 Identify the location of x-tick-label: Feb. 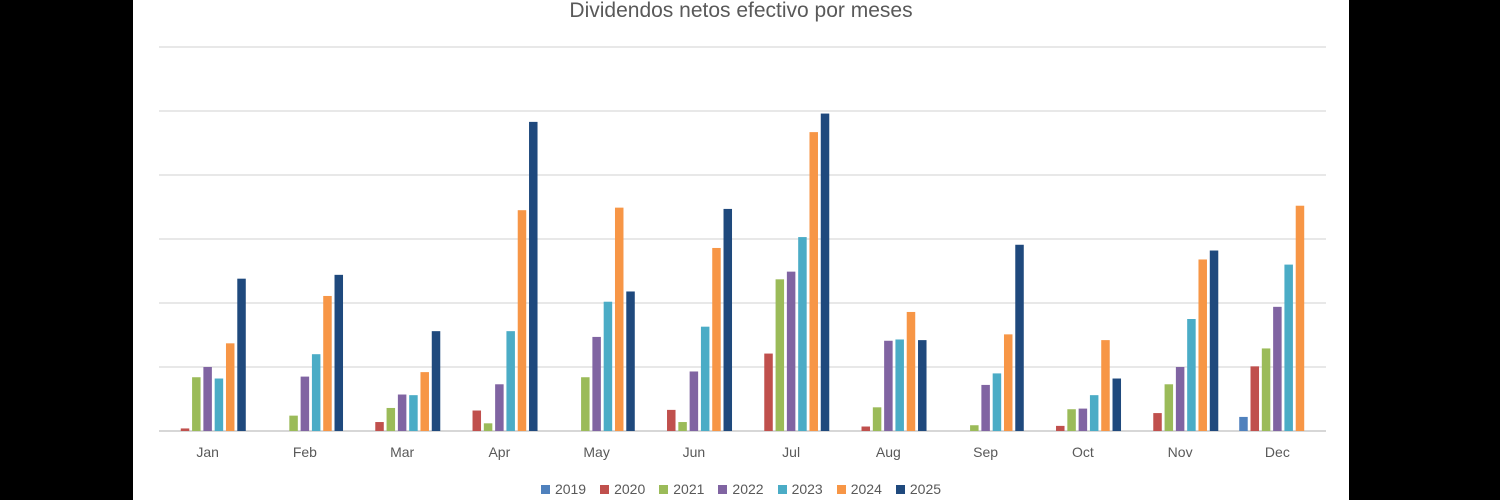
(305, 452).